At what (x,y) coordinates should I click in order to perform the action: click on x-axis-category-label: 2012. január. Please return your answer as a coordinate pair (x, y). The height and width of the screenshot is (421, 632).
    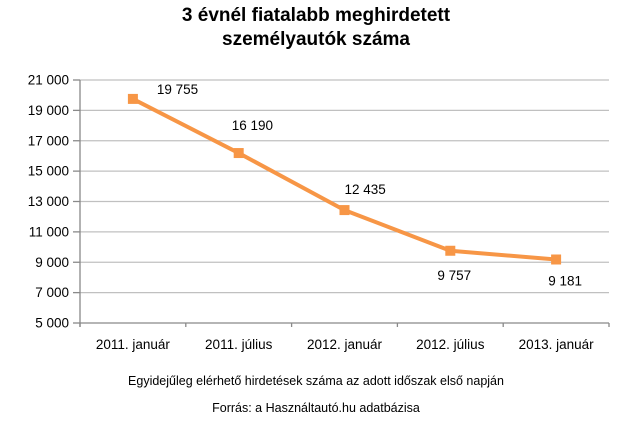
    Looking at the image, I should click on (345, 344).